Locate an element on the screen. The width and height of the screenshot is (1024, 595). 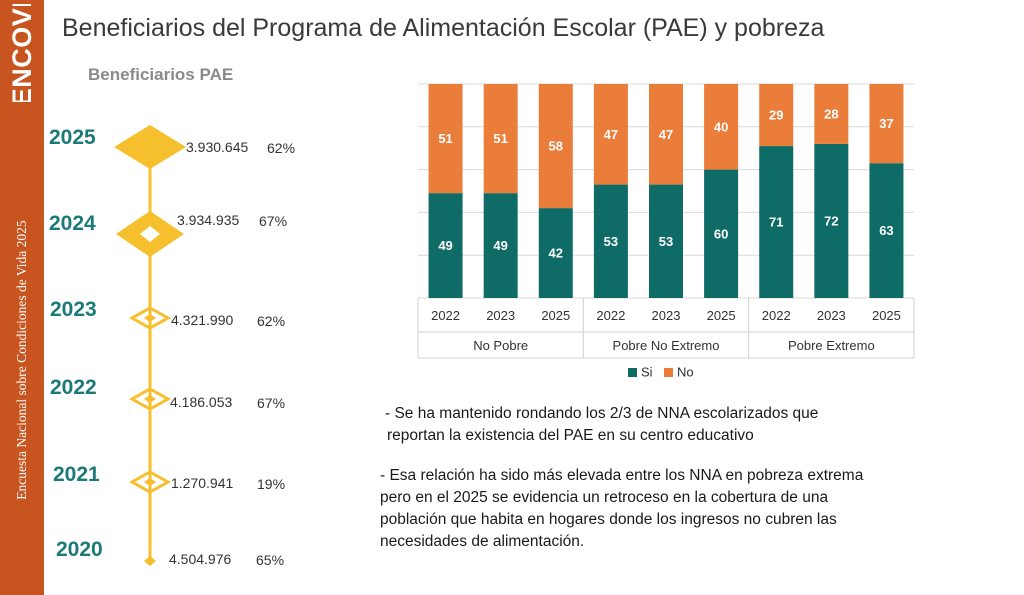
timeline-pct-2020: 65% is located at coordinates (270, 560).